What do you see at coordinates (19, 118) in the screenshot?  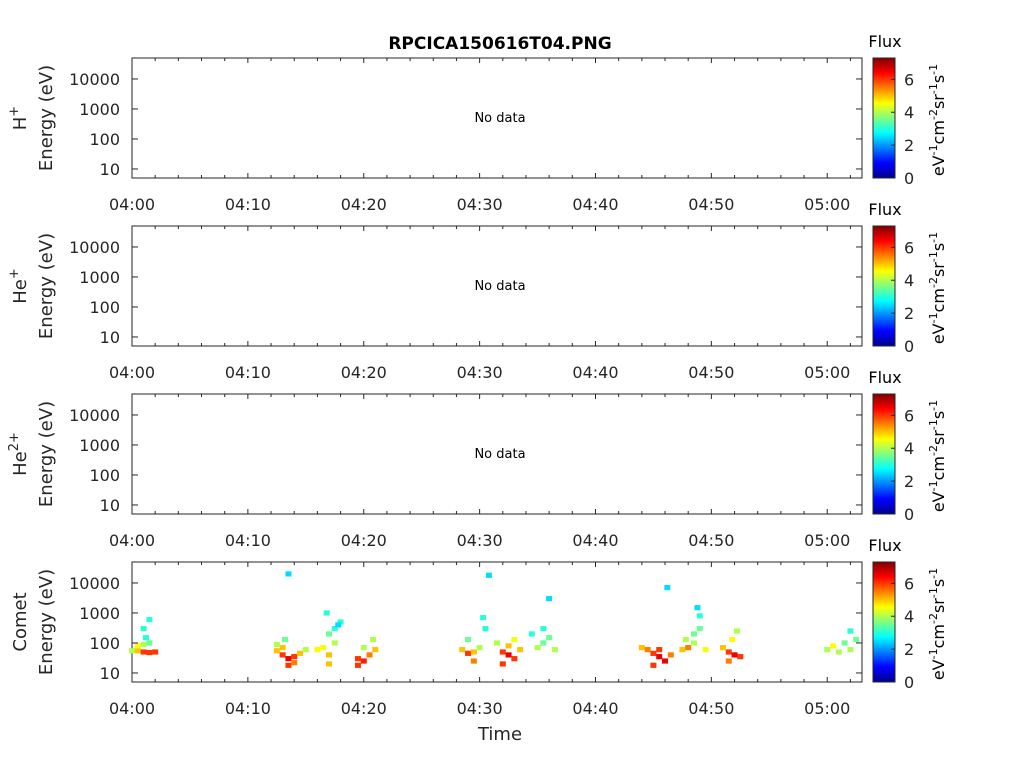 I see `species-label: H+` at bounding box center [19, 118].